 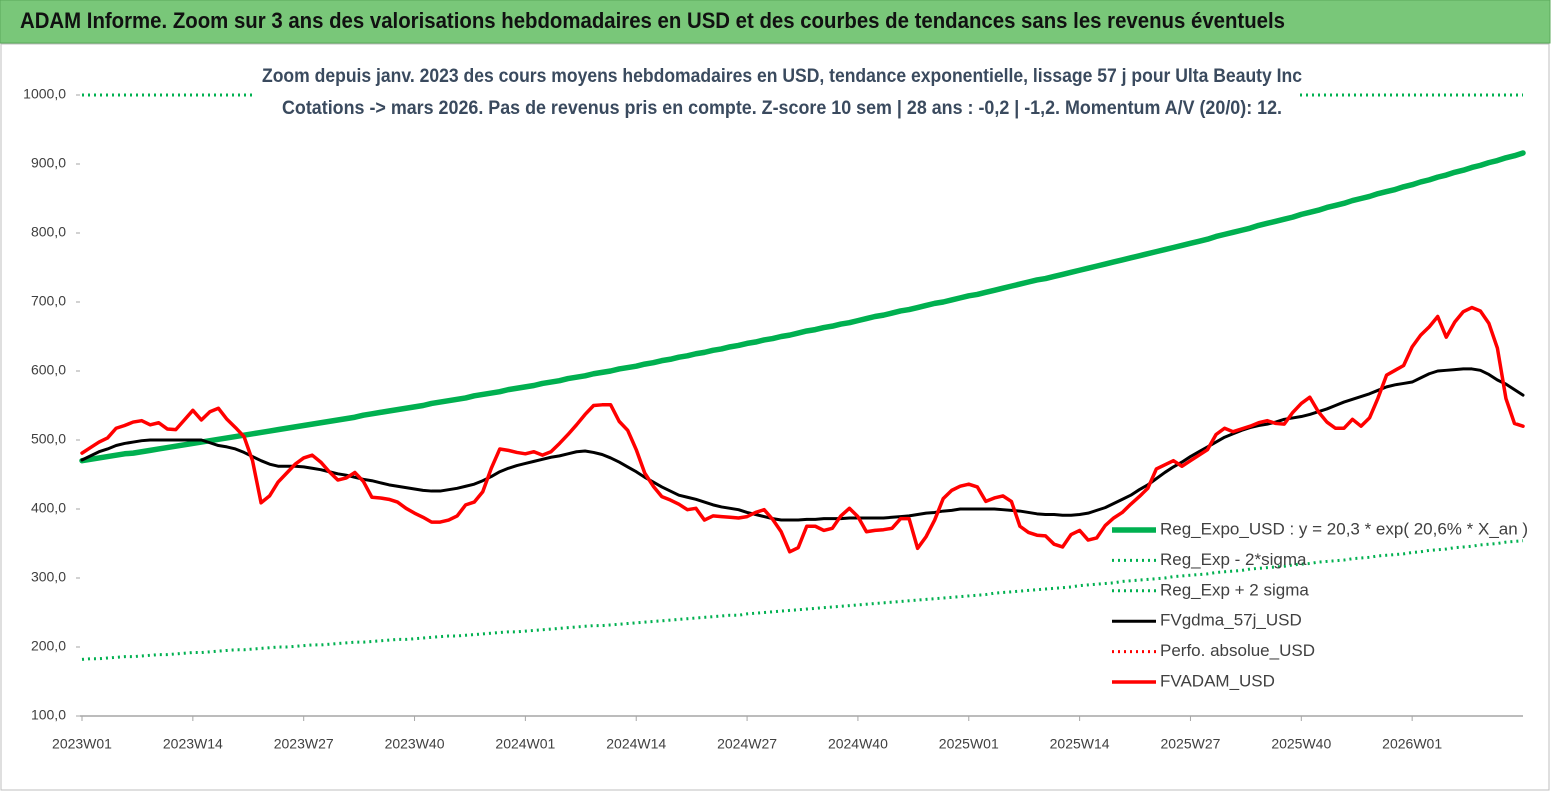 I want to click on x-tick-label: 2025W27, so click(x=1190, y=744).